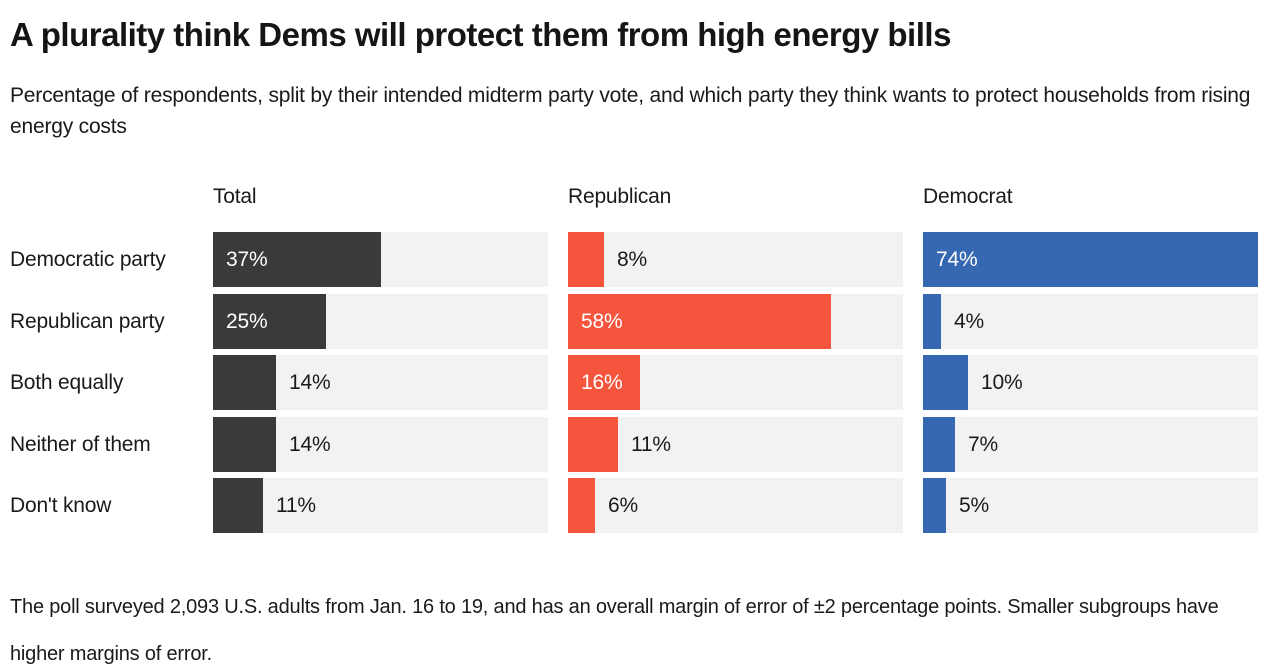 The width and height of the screenshot is (1280, 670). What do you see at coordinates (1090, 321) in the screenshot?
I see `bar-track: 4%` at bounding box center [1090, 321].